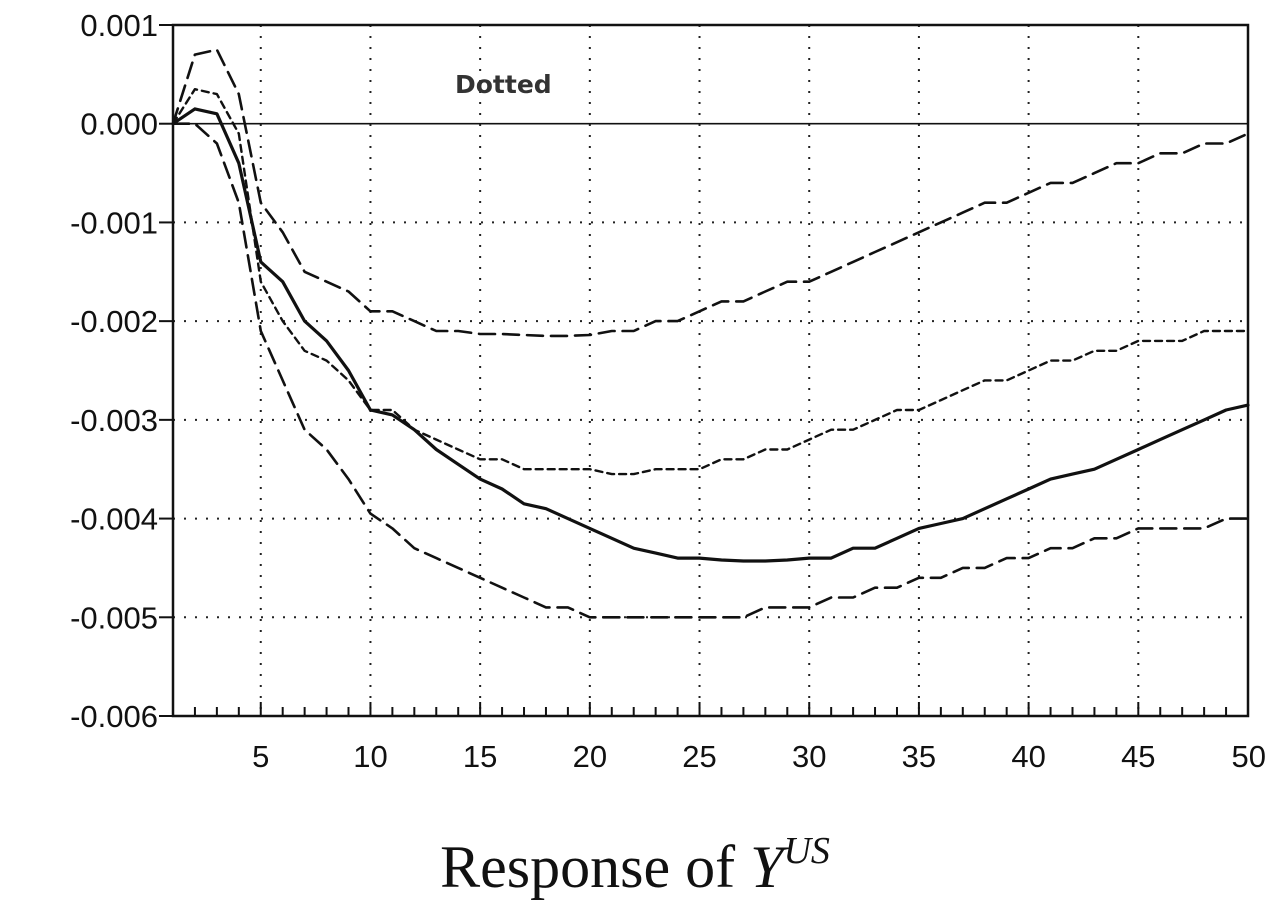  Describe the element at coordinates (370, 756) in the screenshot. I see `x-tick-label: 10` at that location.